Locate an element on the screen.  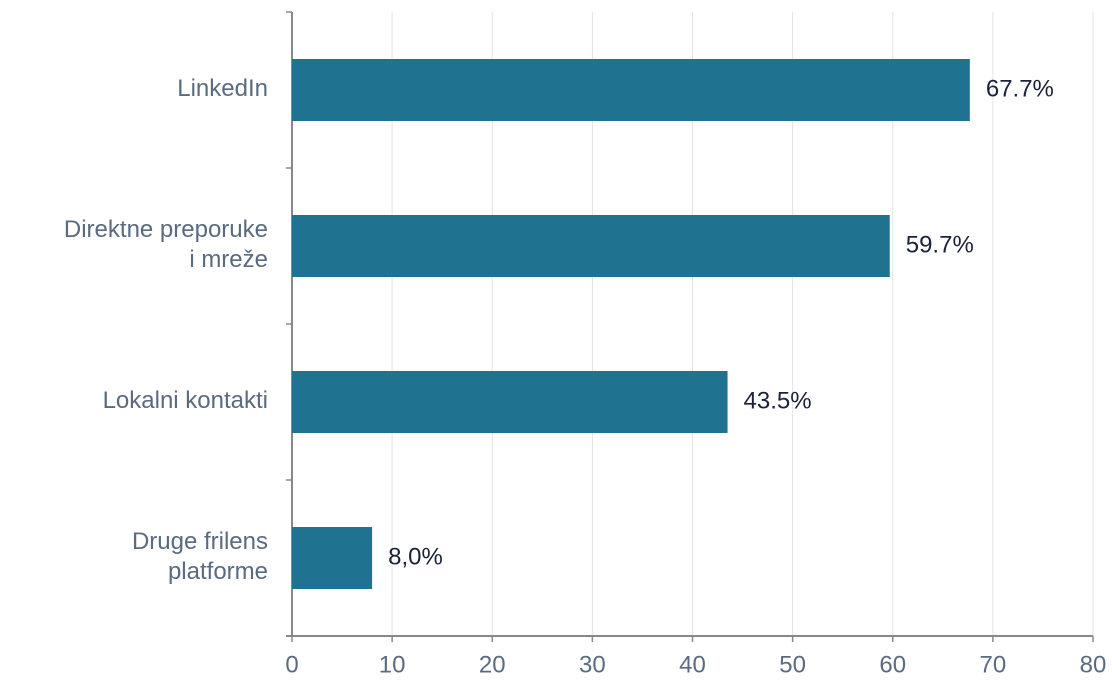
x-tick-label: 10 is located at coordinates (392, 664).